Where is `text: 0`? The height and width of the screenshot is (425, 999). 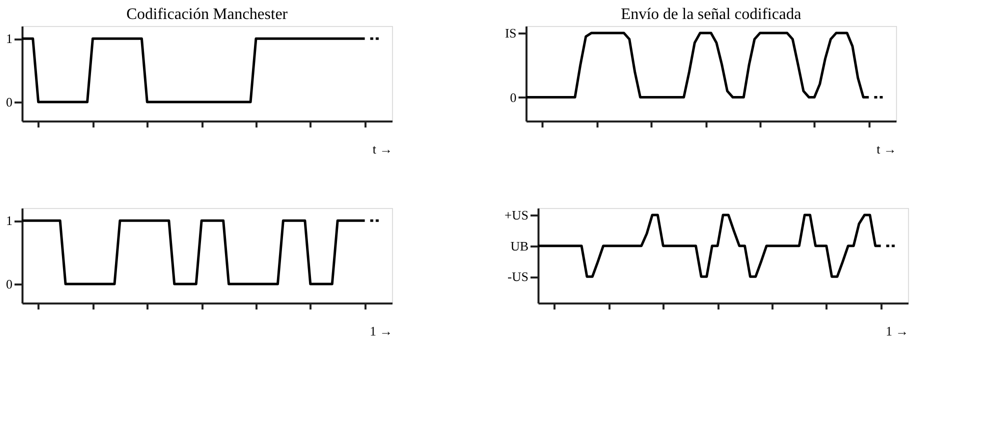 text: 0 is located at coordinates (513, 97).